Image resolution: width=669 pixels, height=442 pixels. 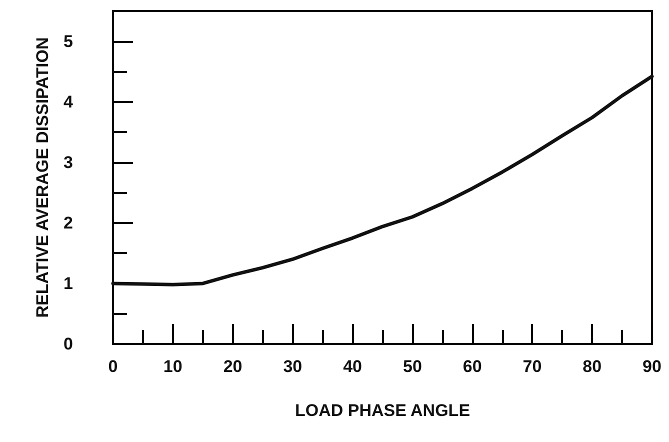 I want to click on x-tick-label: 40, so click(x=352, y=366).